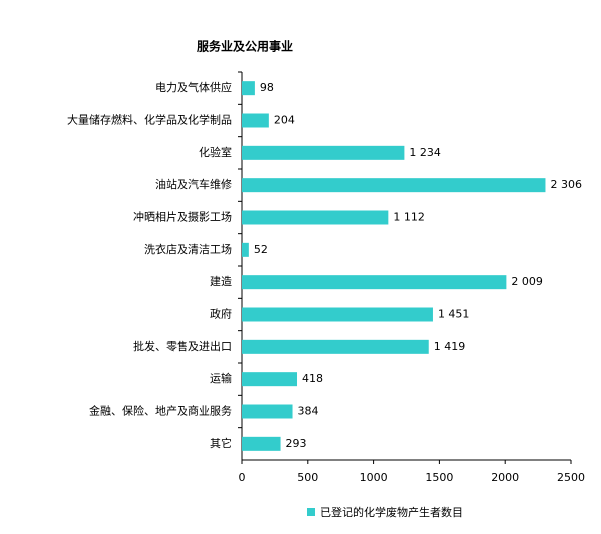  I want to click on value-label: 1 112, so click(409, 217).